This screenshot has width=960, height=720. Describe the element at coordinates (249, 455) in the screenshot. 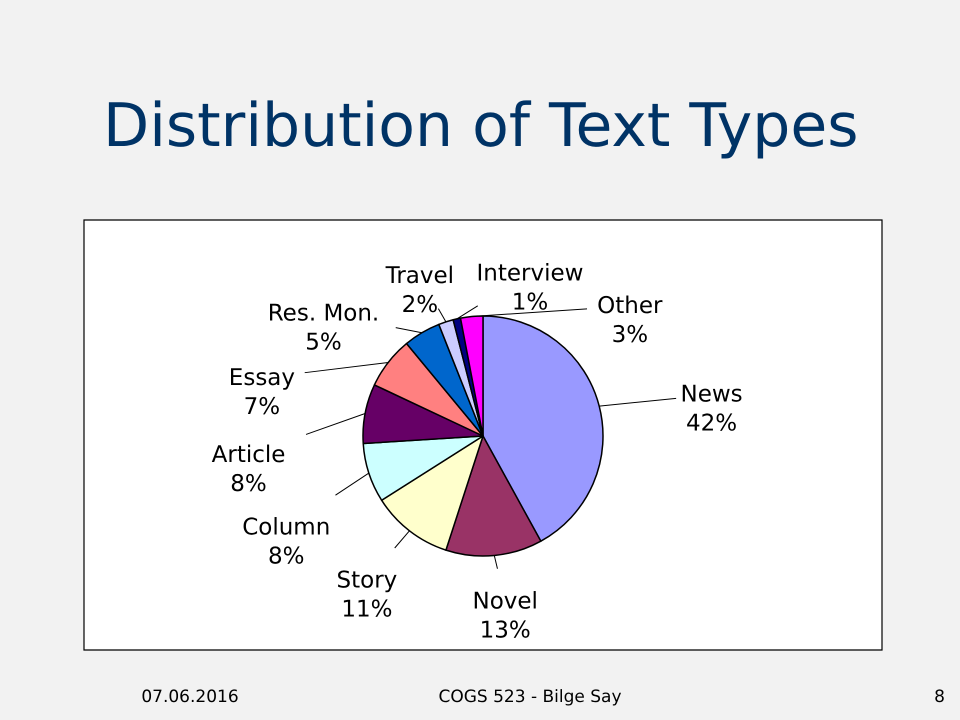

I see `slice-label: Article` at that location.